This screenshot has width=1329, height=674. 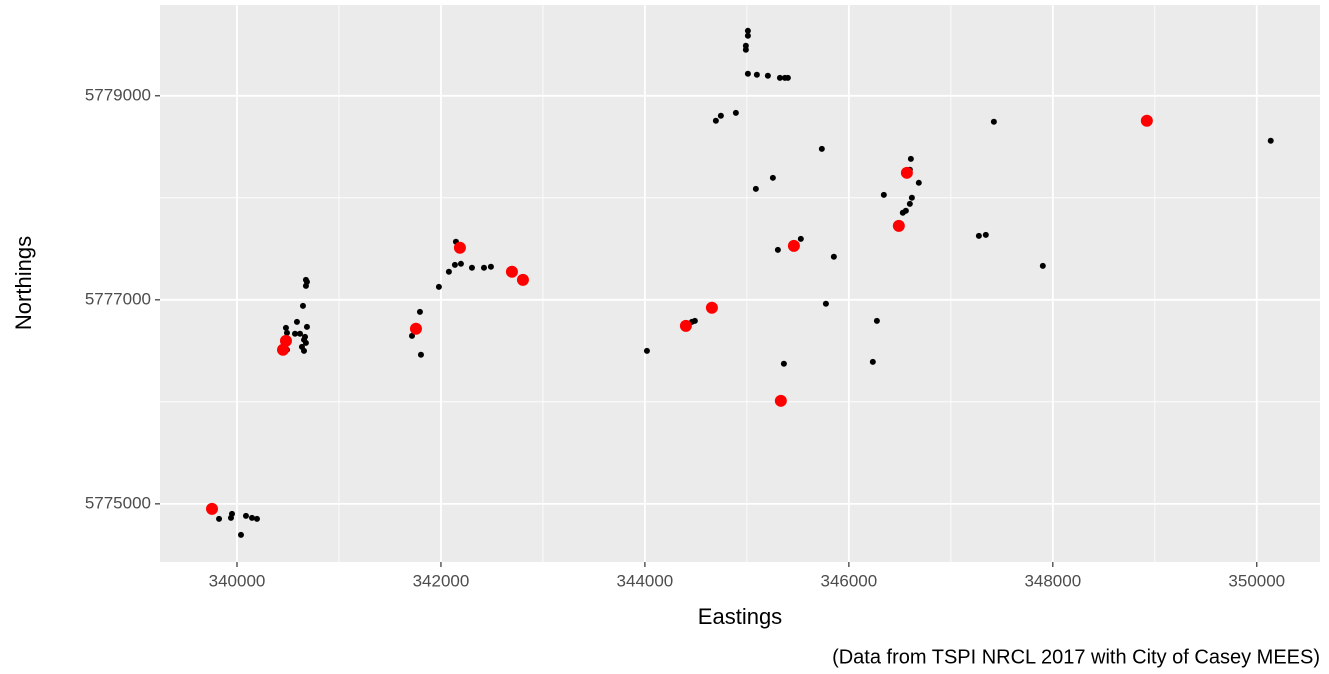 I want to click on x-tick-label: 350000, so click(x=1256, y=580).